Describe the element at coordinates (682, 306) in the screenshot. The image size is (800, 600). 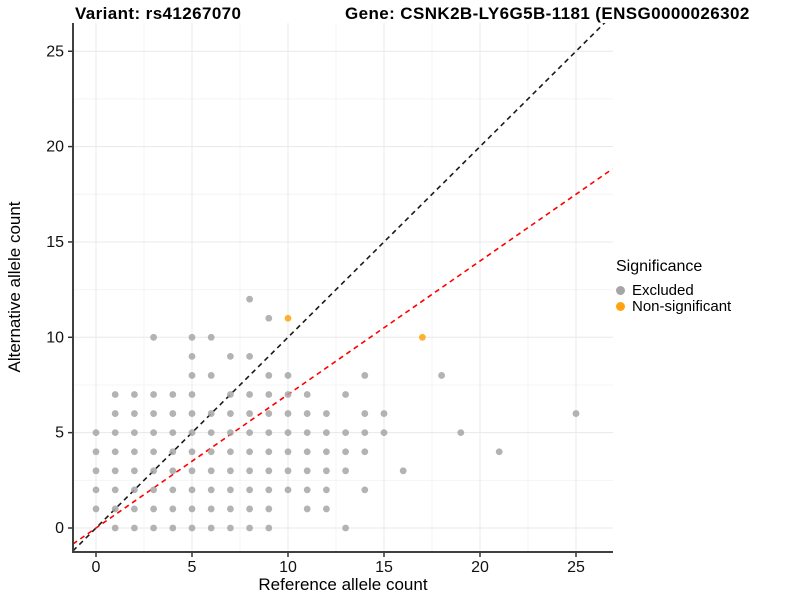
I see `legend-item-non-significant-label: Non-significant` at that location.